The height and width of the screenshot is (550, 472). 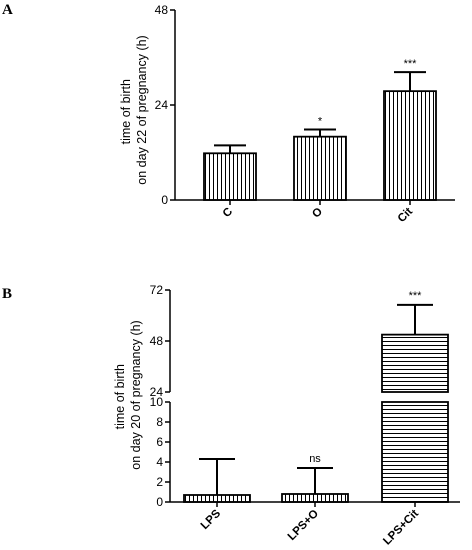 What do you see at coordinates (415, 452) in the screenshot?
I see `panel-b-bar-lower-lps-cit` at bounding box center [415, 452].